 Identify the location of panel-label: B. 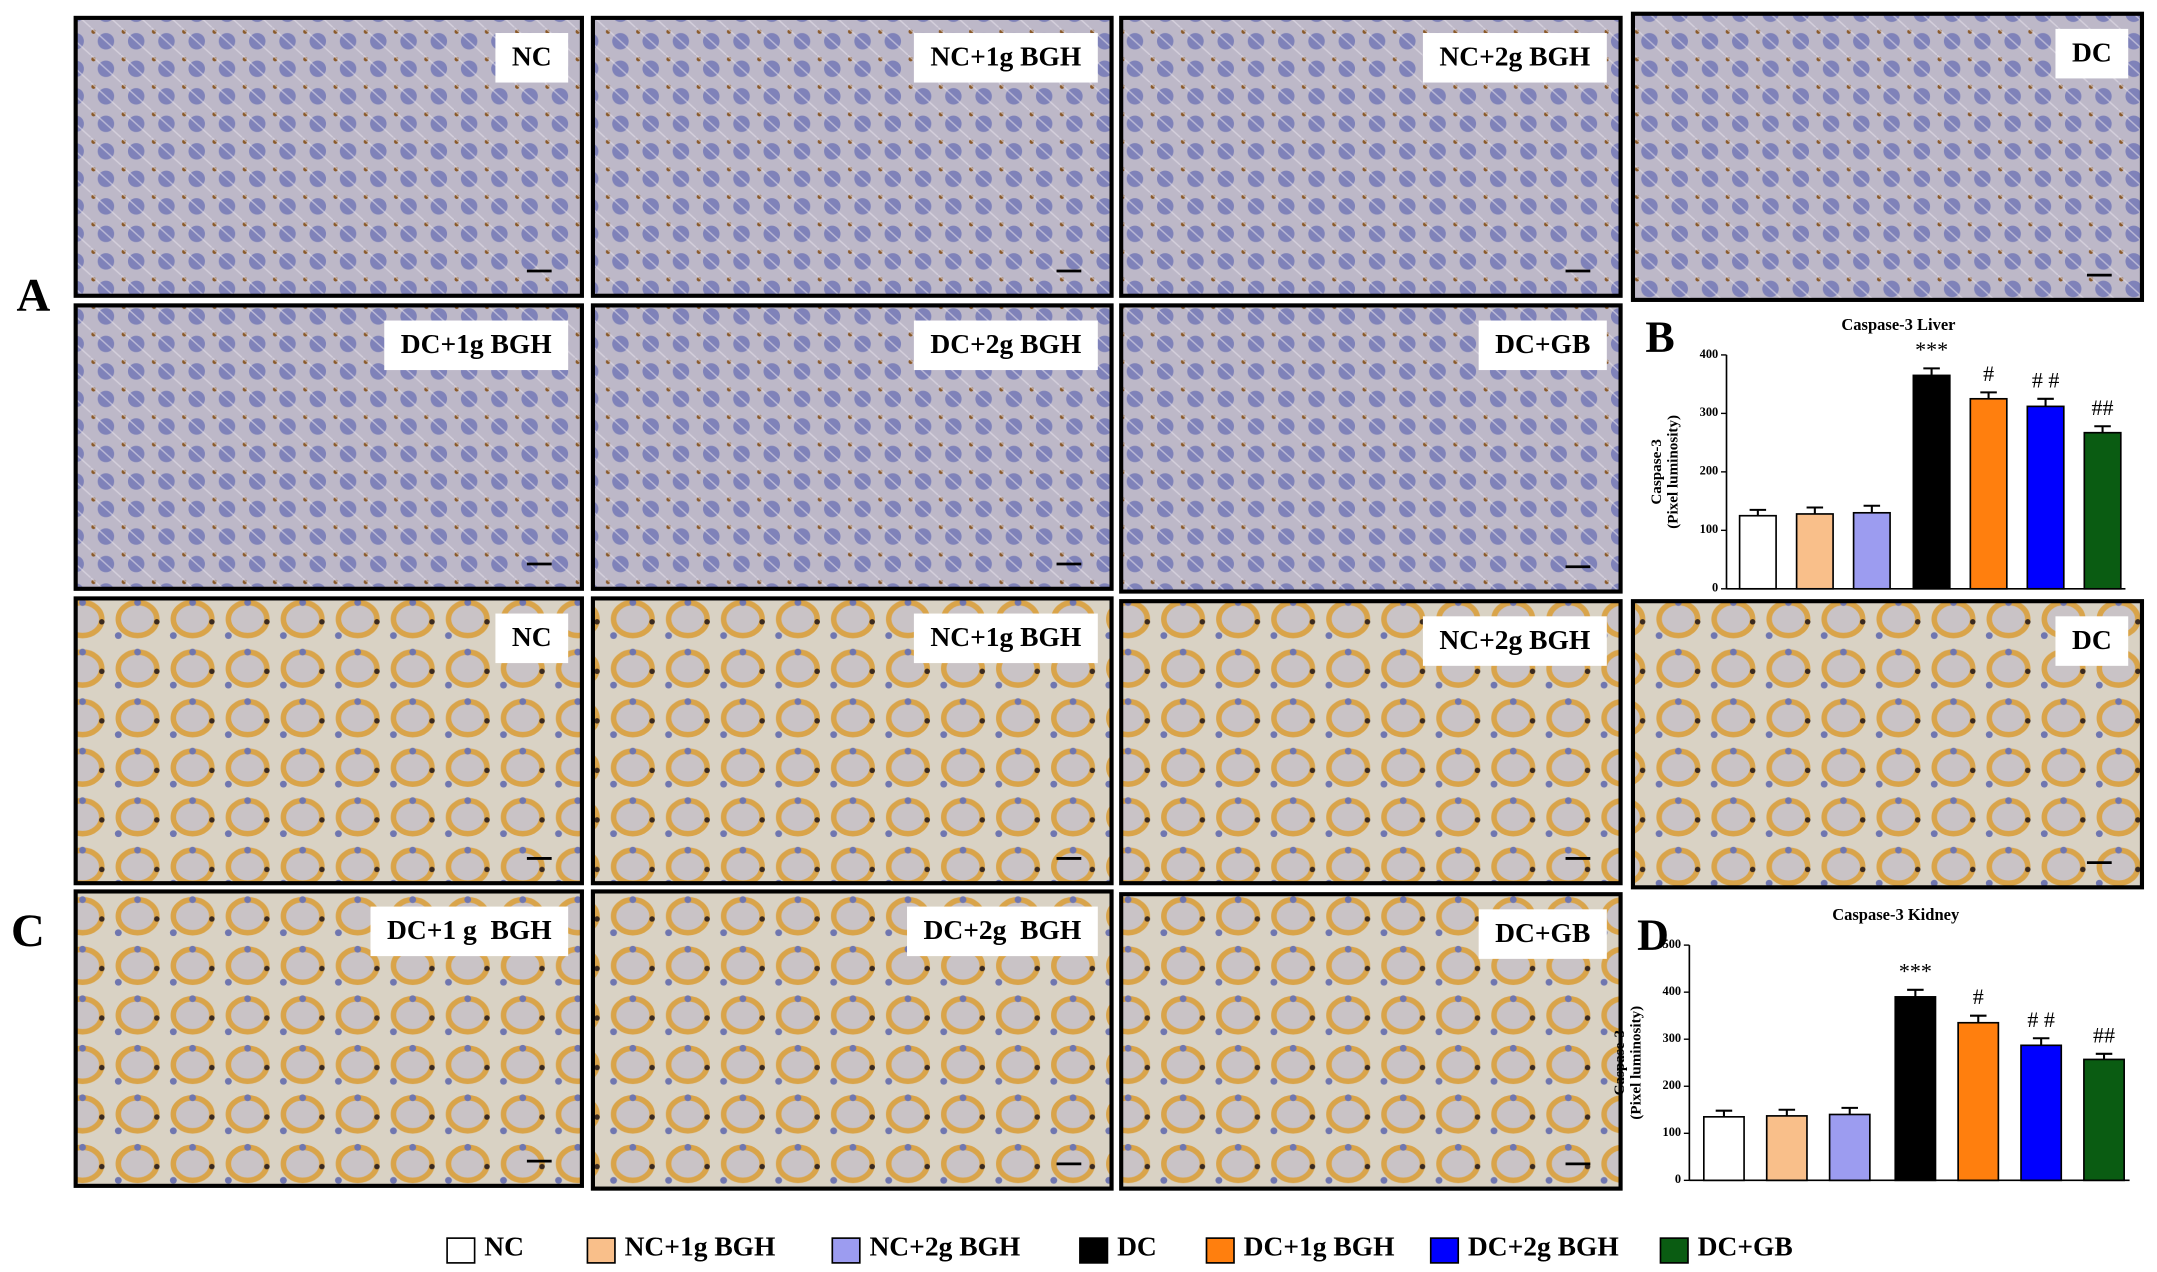
(1659, 336).